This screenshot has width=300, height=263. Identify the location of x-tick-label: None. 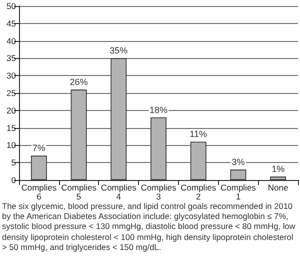
(278, 187).